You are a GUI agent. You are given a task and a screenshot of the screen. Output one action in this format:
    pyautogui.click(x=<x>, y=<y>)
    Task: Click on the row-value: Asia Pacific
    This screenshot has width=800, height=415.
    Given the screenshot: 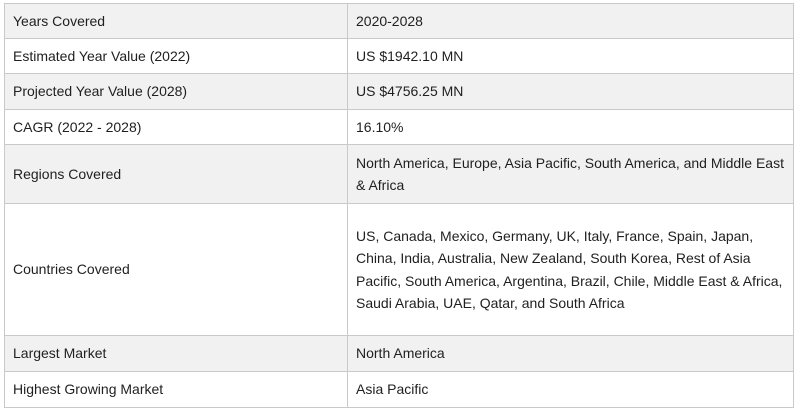 What is the action you would take?
    pyautogui.click(x=570, y=389)
    